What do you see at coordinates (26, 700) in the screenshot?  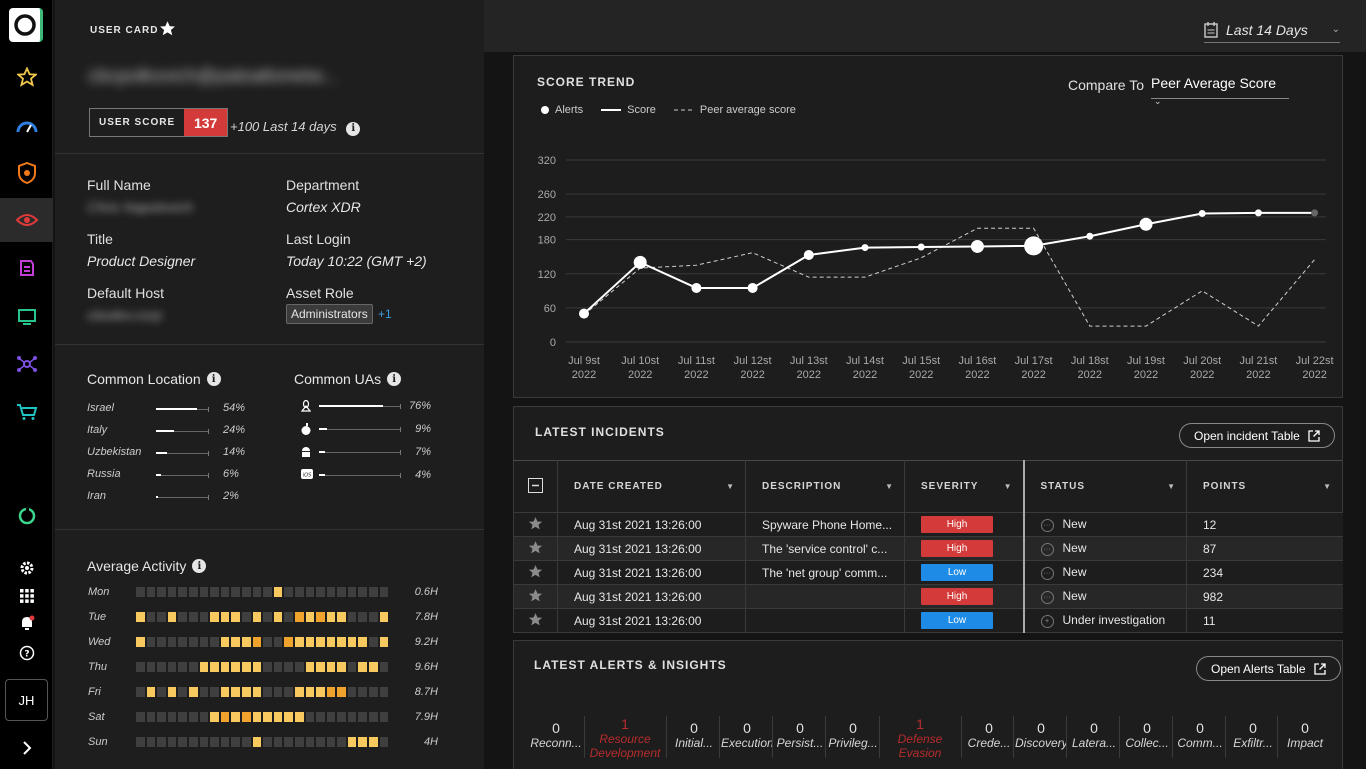 I see `avatar: JH` at bounding box center [26, 700].